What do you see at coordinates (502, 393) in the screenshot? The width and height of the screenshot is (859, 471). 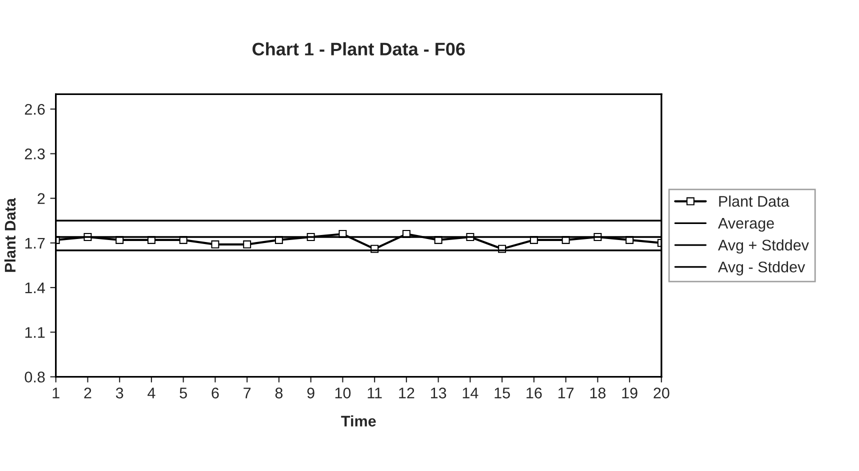 I see `x-tick-label: 15` at bounding box center [502, 393].